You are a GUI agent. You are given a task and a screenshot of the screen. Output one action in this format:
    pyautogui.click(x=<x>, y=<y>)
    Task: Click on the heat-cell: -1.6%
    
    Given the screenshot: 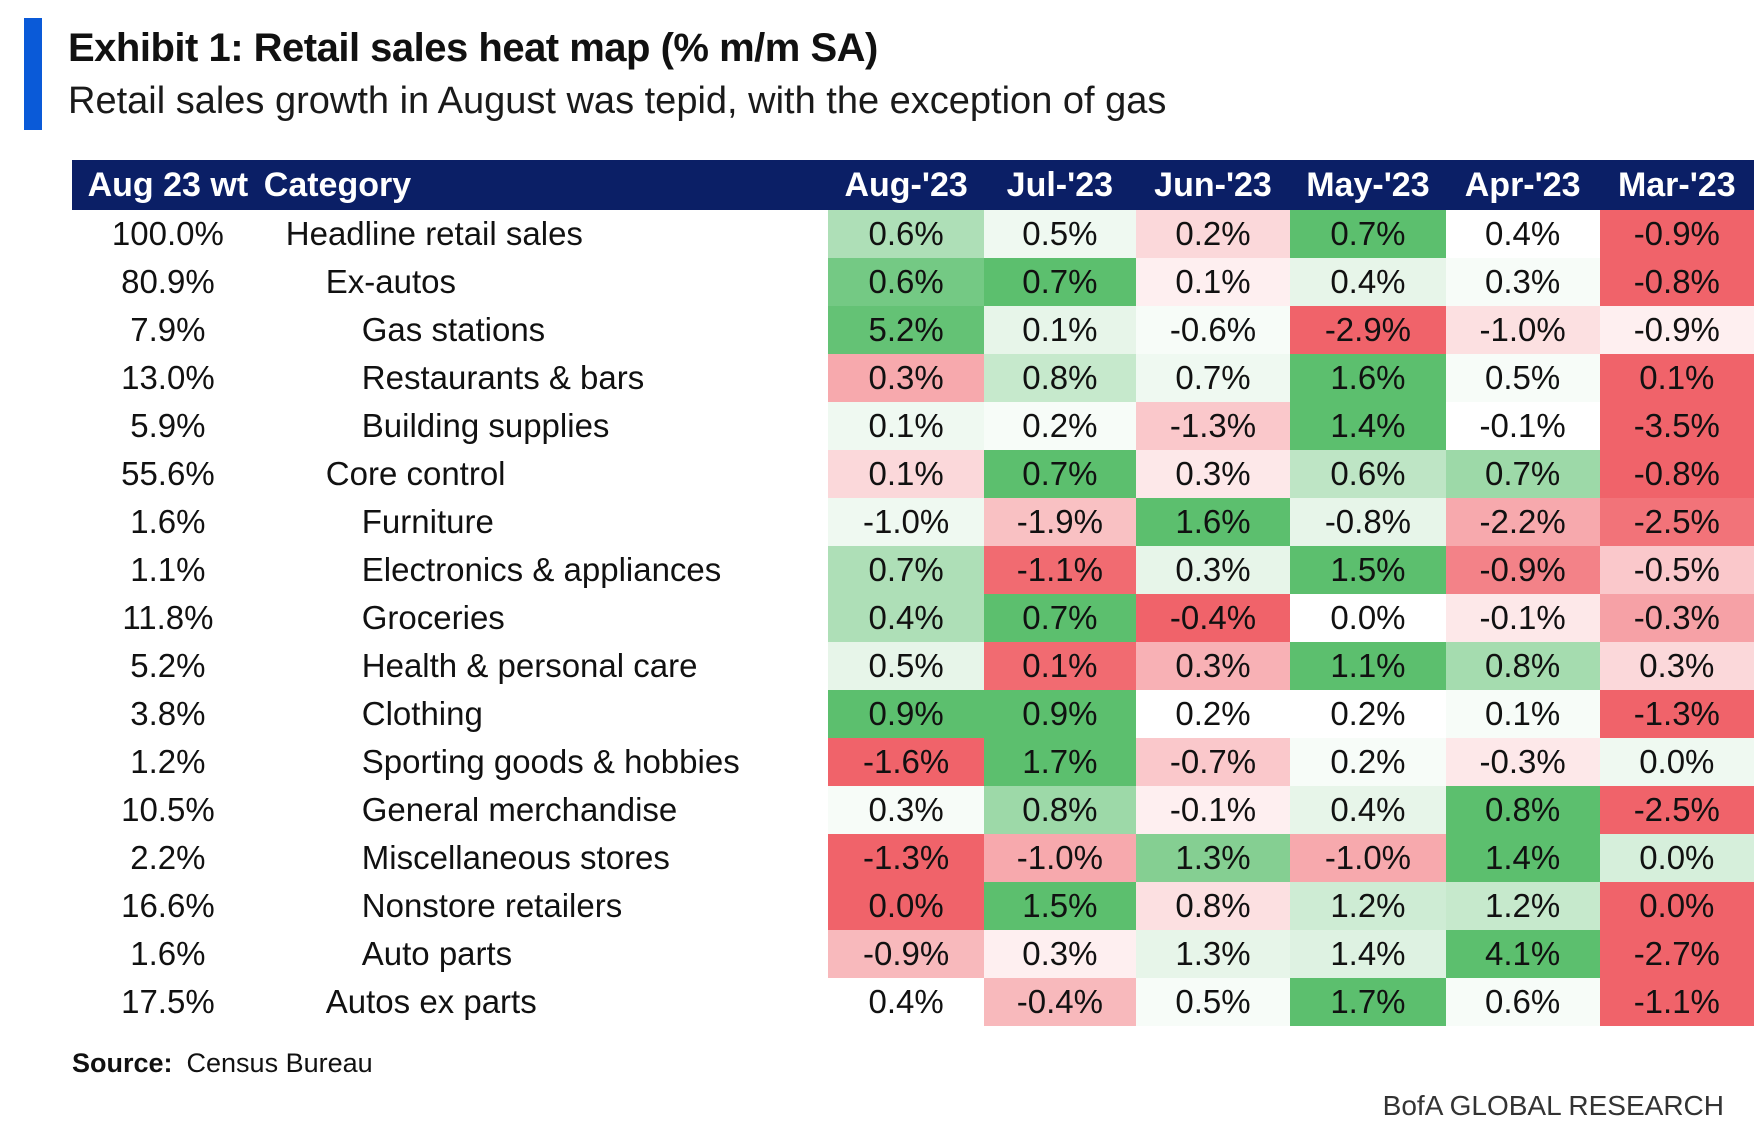 What is the action you would take?
    pyautogui.click(x=906, y=762)
    